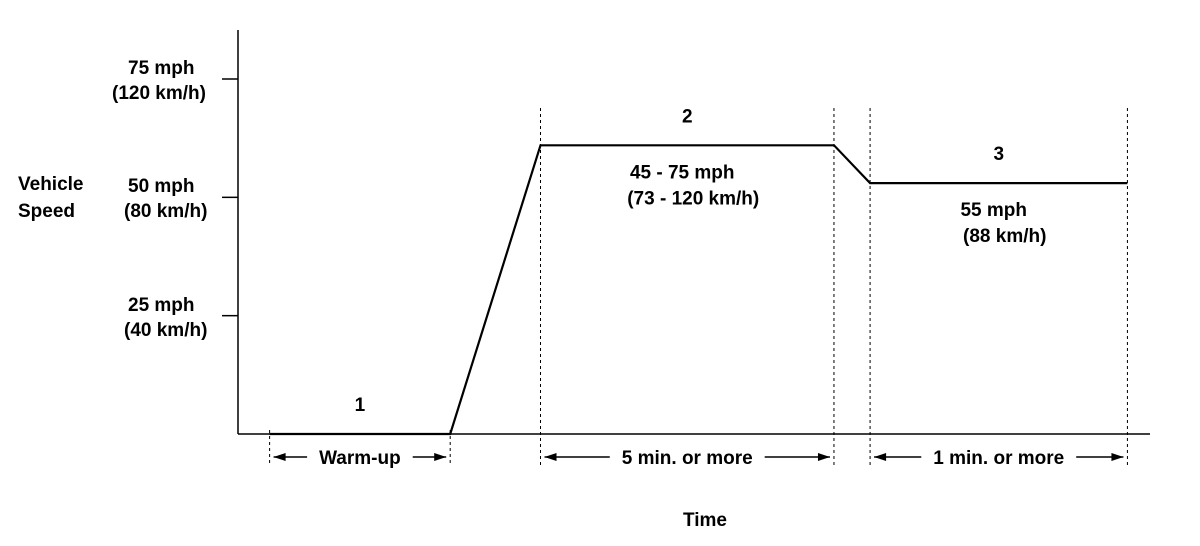 This screenshot has width=1200, height=546. I want to click on phase-3-speed-label-1: 55 mph, so click(993, 210).